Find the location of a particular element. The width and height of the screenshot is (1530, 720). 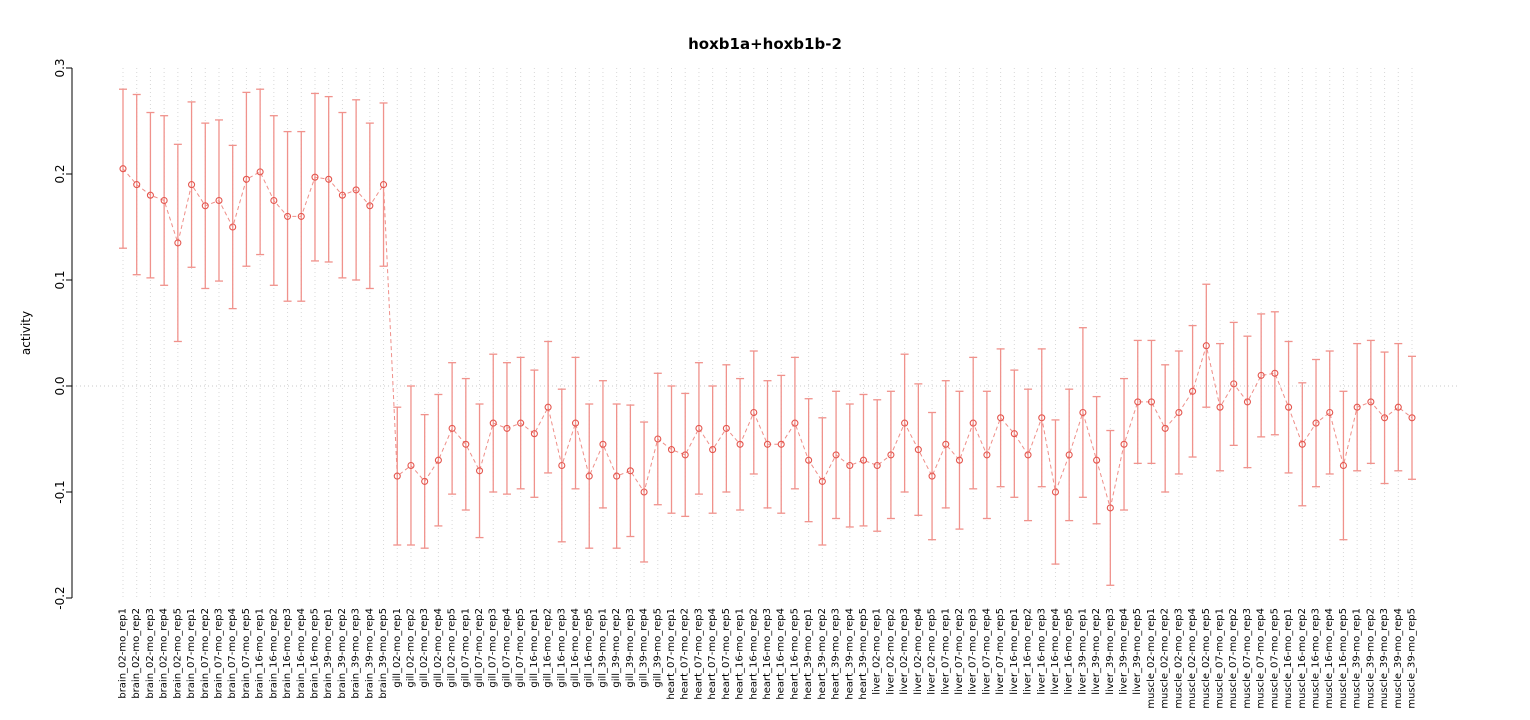

x-tick-label: muscle_16-mo_rep2 is located at coordinates (1302, 658).